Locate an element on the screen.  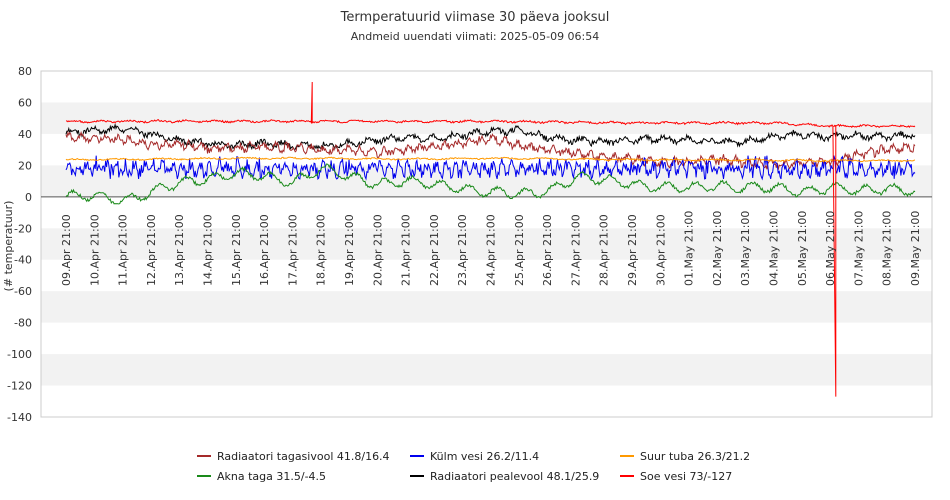
x-tick-label: 01.May 21:00 is located at coordinates (689, 248).